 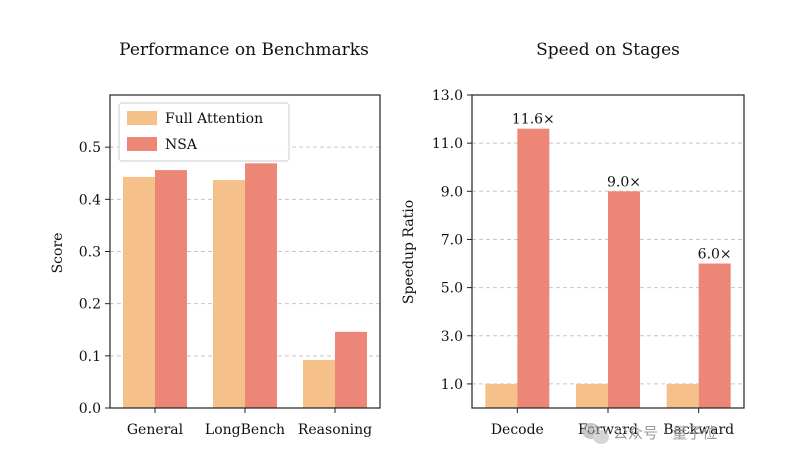 I want to click on y-tick-label: 0.3, so click(x=90, y=253).